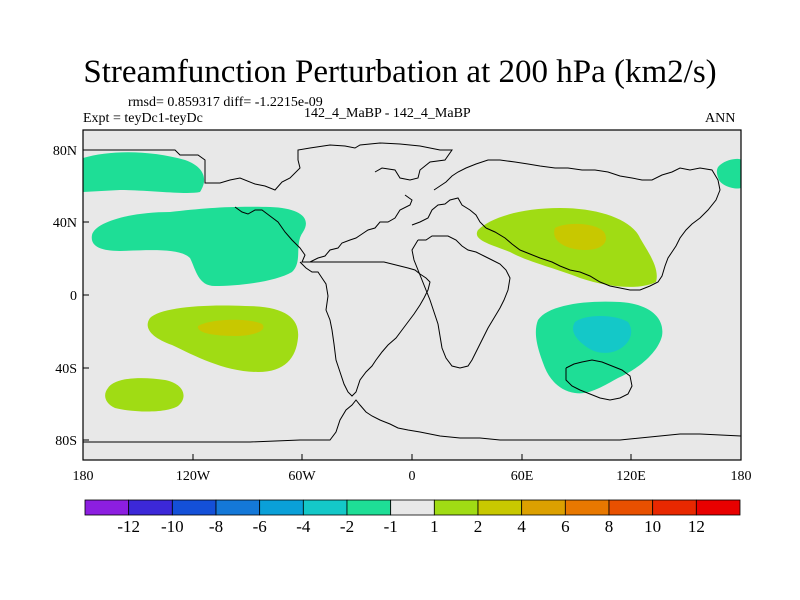 The height and width of the screenshot is (600, 800). I want to click on coastline-africa, so click(461, 302).